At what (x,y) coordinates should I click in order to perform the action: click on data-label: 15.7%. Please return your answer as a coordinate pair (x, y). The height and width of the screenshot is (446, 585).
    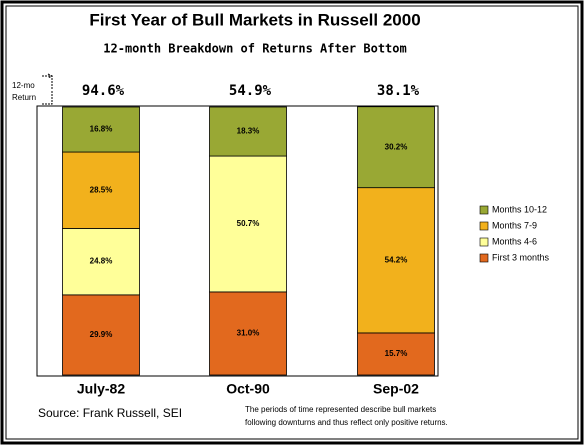
    Looking at the image, I should click on (396, 353).